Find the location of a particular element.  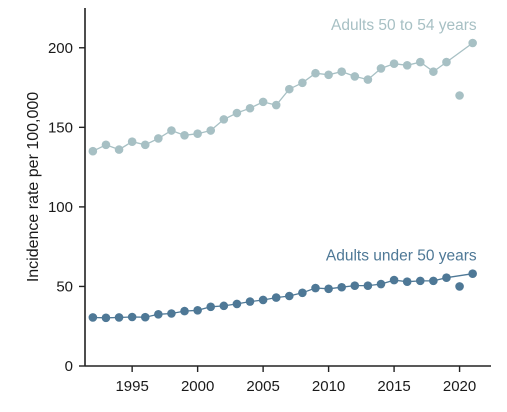

y-tick-label: 150 is located at coordinates (60, 127).